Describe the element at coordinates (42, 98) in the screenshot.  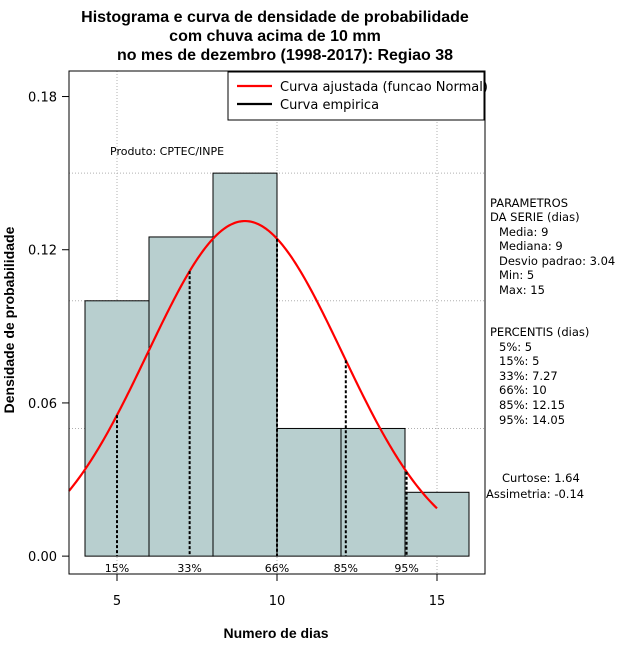
I see `y-tick-label: 0.18` at that location.